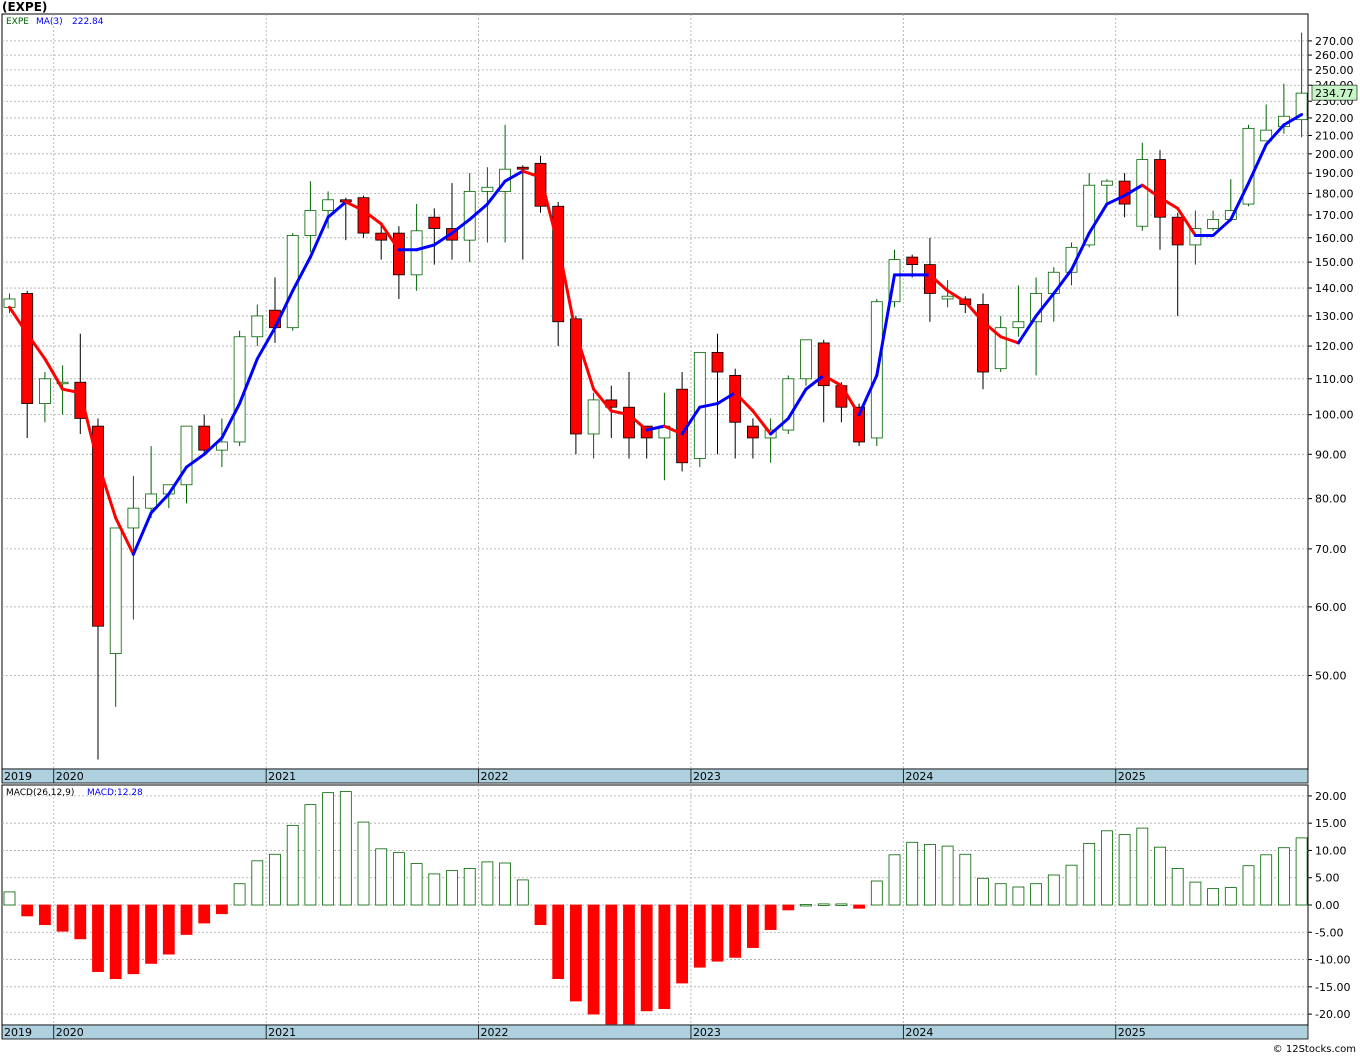 This screenshot has width=1360, height=1056. I want to click on price-tick-label: 190.00, so click(1334, 173).